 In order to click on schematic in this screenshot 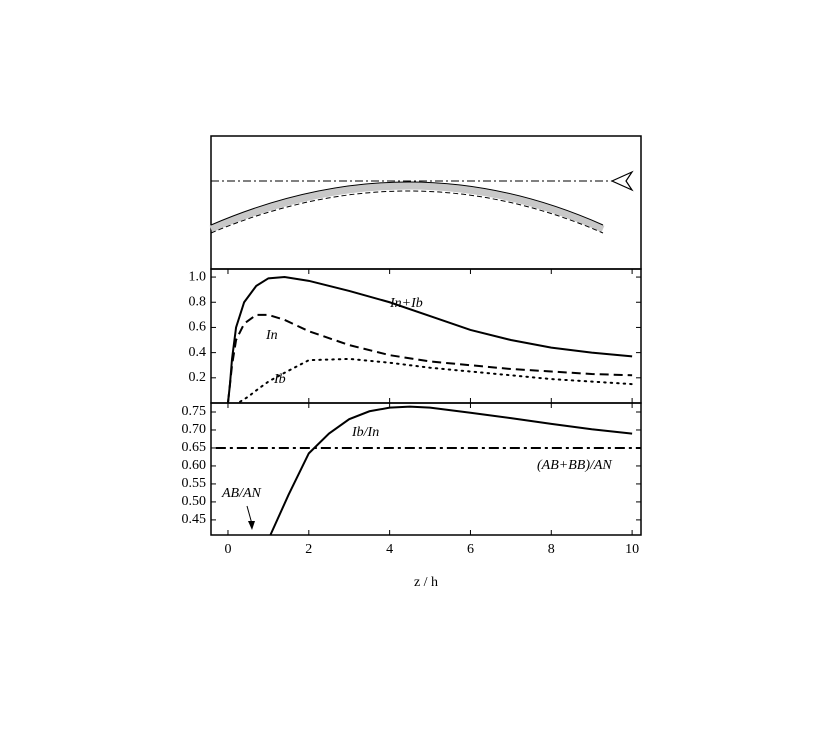, I will do `click(425, 202)`.